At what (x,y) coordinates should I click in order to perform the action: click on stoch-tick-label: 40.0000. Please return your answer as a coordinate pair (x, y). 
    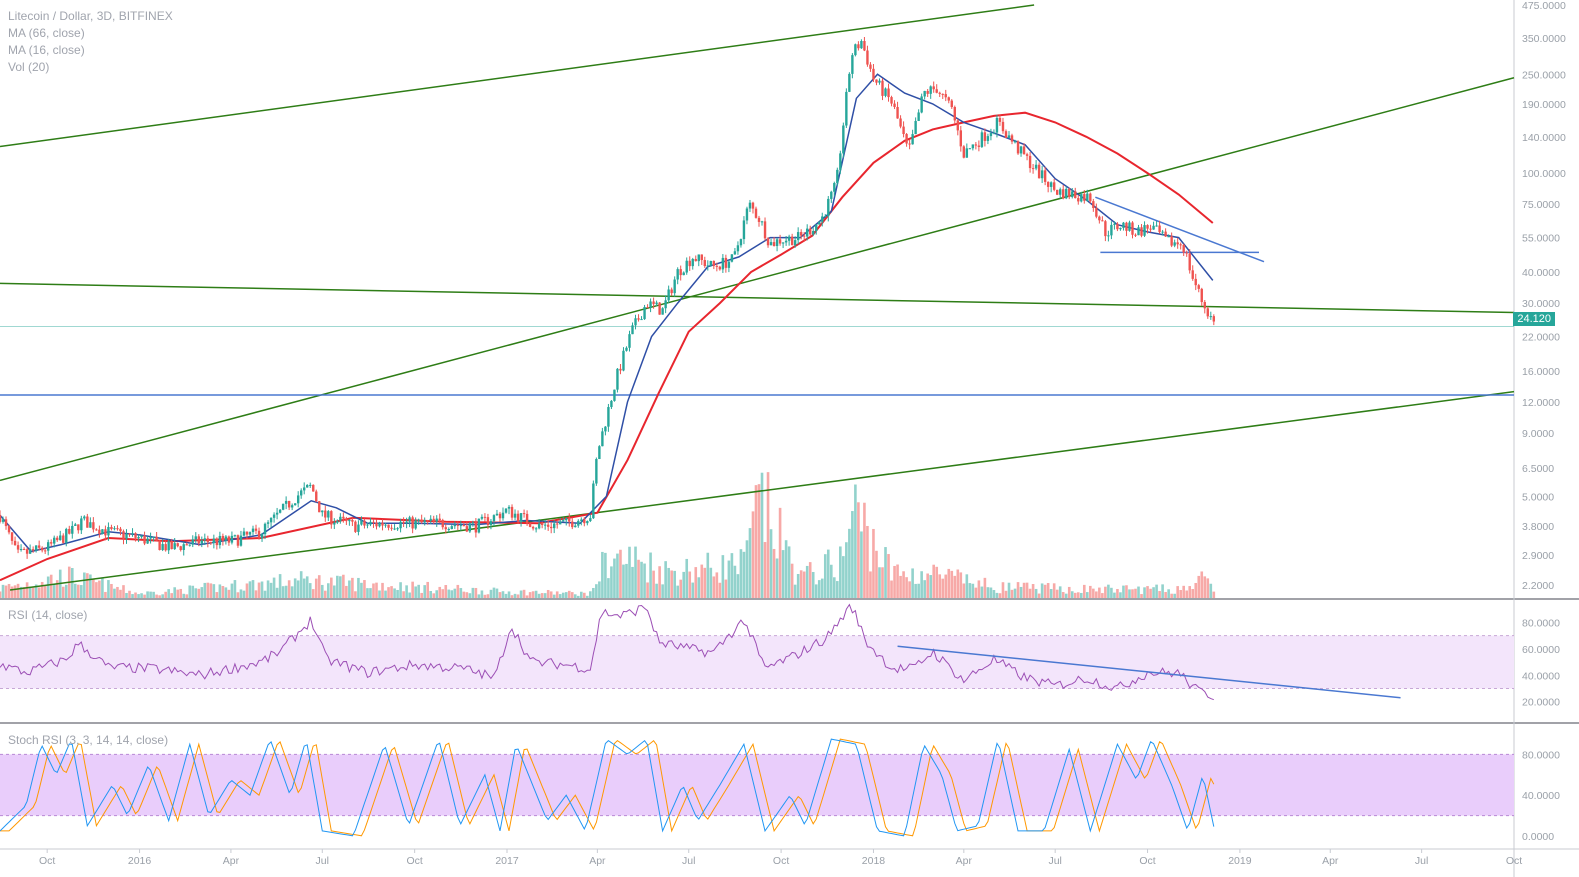
    Looking at the image, I should click on (1541, 796).